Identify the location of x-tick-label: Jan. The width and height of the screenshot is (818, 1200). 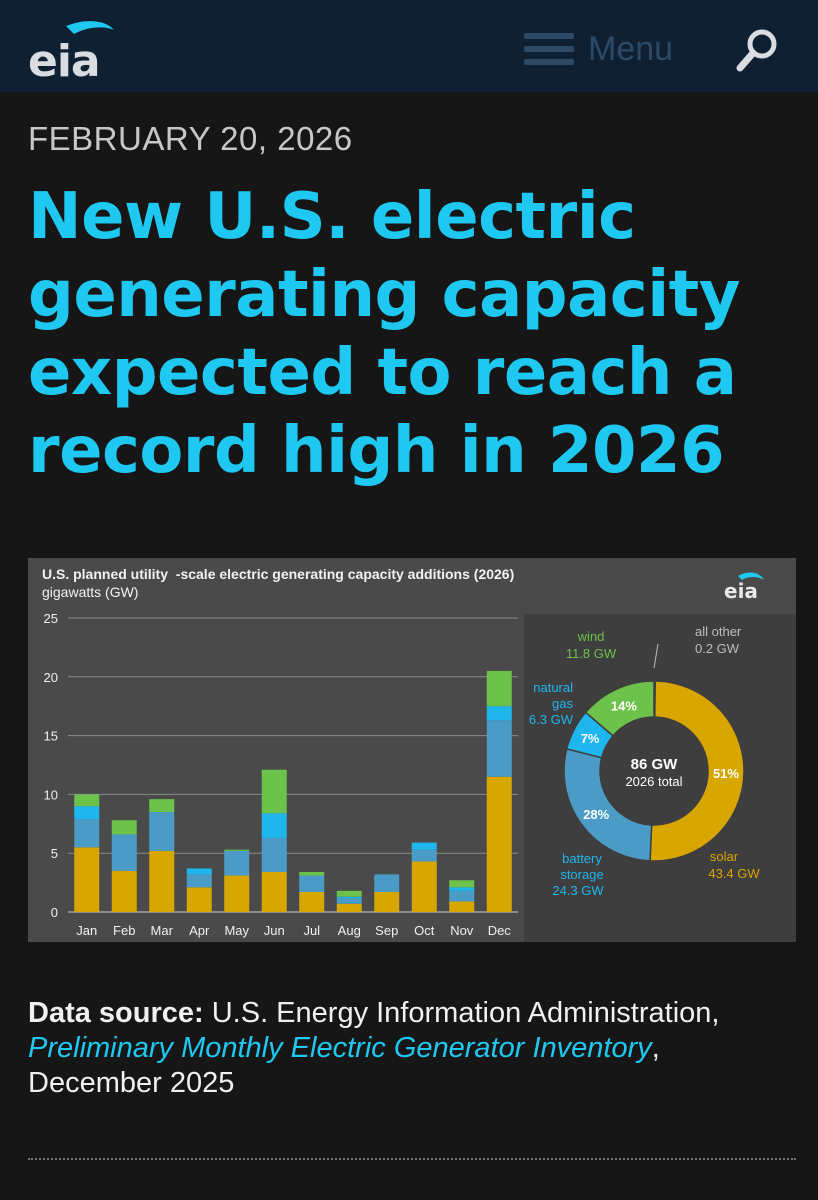
(86, 930).